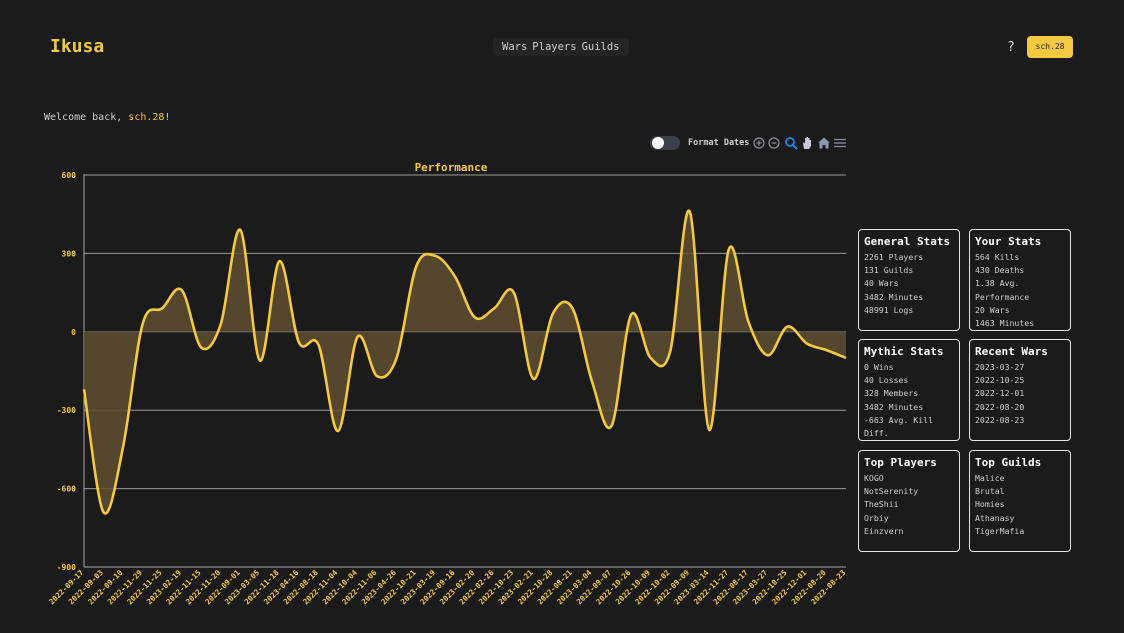 This screenshot has height=633, width=1124. I want to click on card-line: TigerMafia, so click(1000, 530).